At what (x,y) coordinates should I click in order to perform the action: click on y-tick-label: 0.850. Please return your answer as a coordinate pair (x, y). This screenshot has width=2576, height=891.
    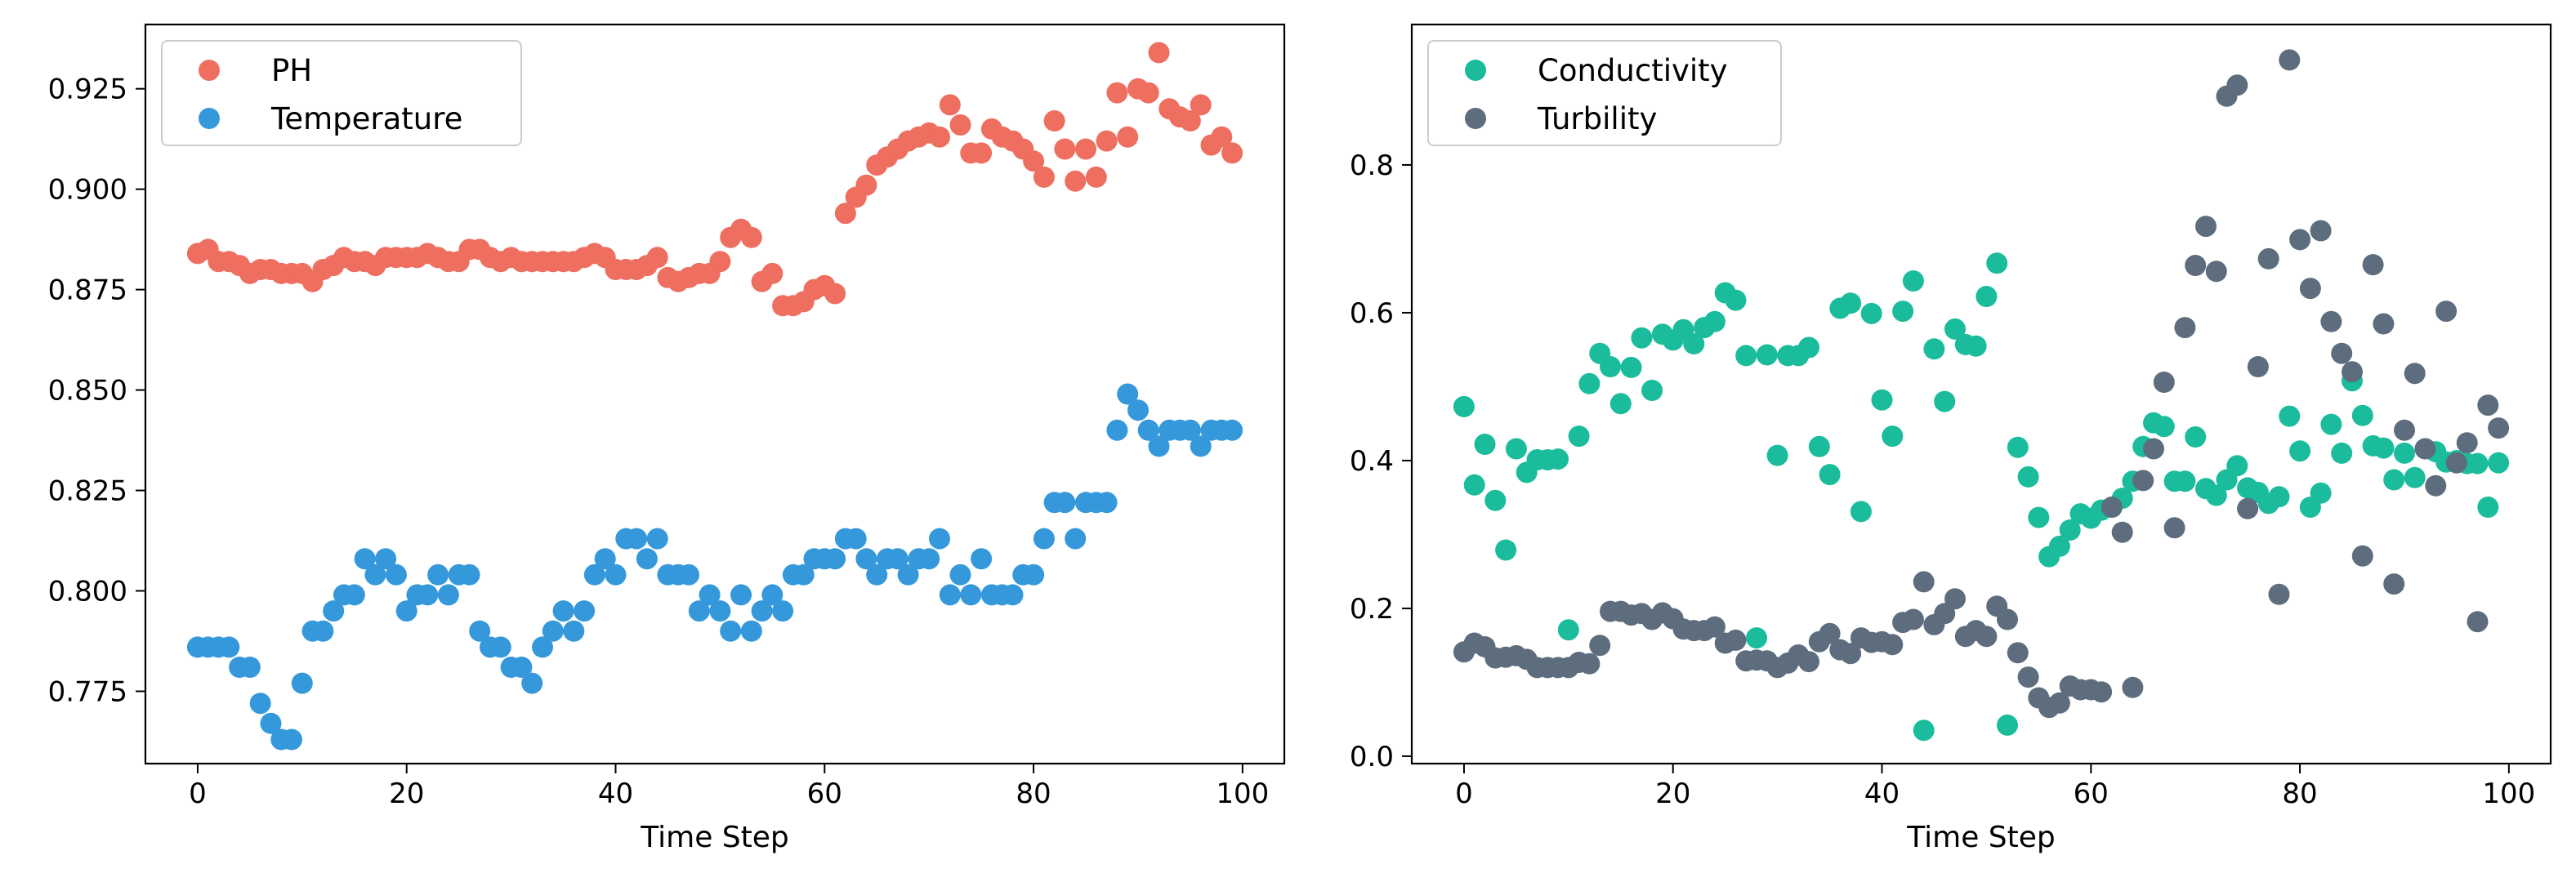
    Looking at the image, I should click on (88, 392).